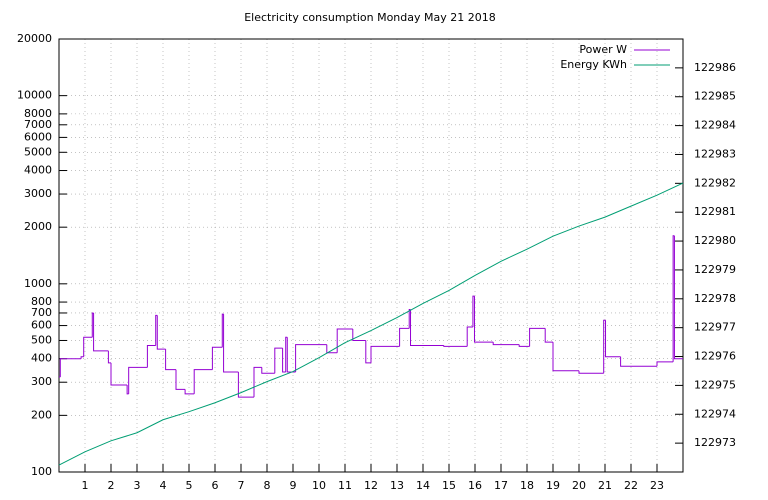 The image size is (768, 500). I want to click on x-tick-label: 13, so click(397, 485).